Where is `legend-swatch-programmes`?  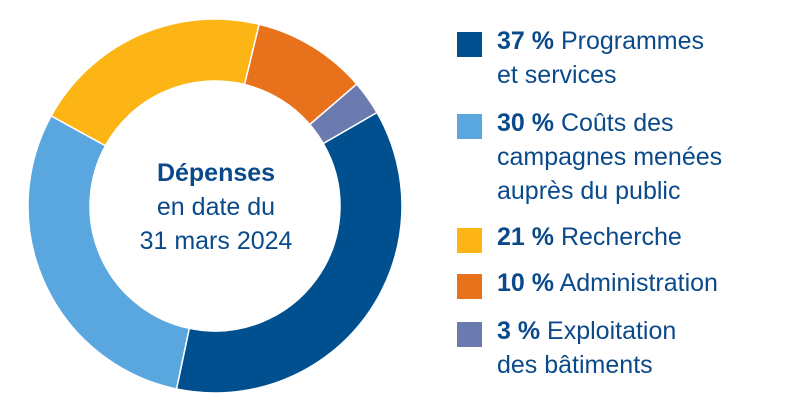 legend-swatch-programmes is located at coordinates (469, 44).